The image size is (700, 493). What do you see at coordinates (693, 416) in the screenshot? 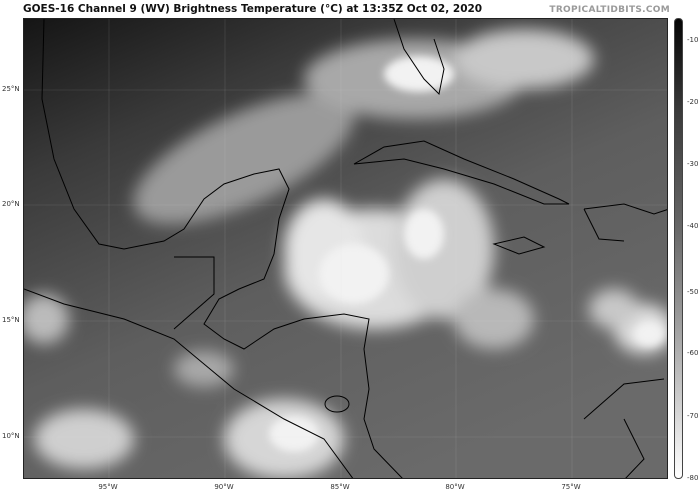
I see `colorbar-tick: -70` at bounding box center [693, 416].